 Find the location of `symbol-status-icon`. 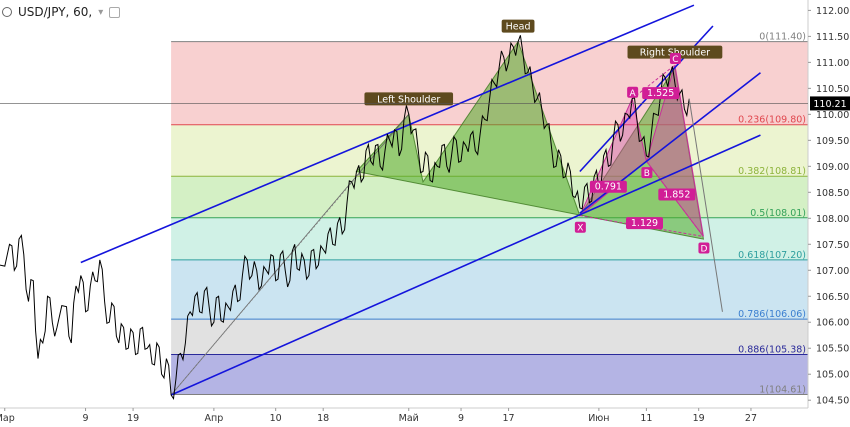

symbol-status-icon is located at coordinates (7, 12).